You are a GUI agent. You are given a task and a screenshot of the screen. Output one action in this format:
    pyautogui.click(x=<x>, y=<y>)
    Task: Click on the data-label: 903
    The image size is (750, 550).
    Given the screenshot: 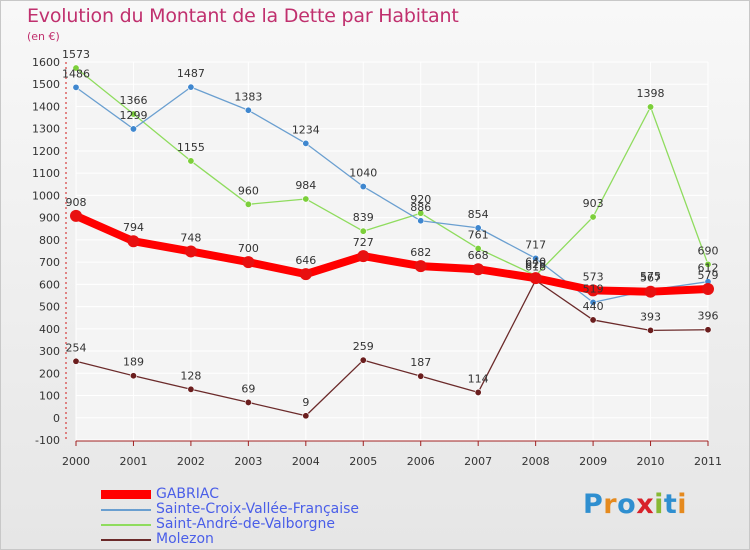 What is the action you would take?
    pyautogui.click(x=593, y=203)
    